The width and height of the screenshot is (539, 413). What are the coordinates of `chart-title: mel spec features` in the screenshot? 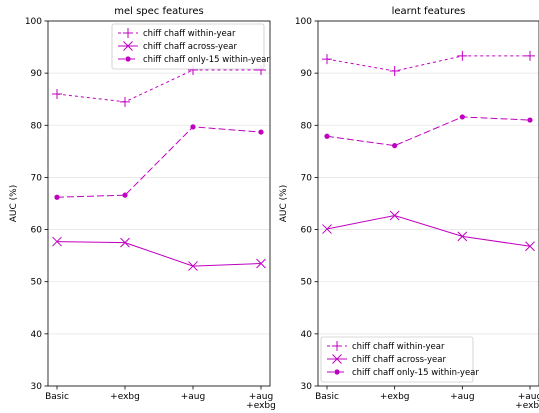 It's located at (159, 11).